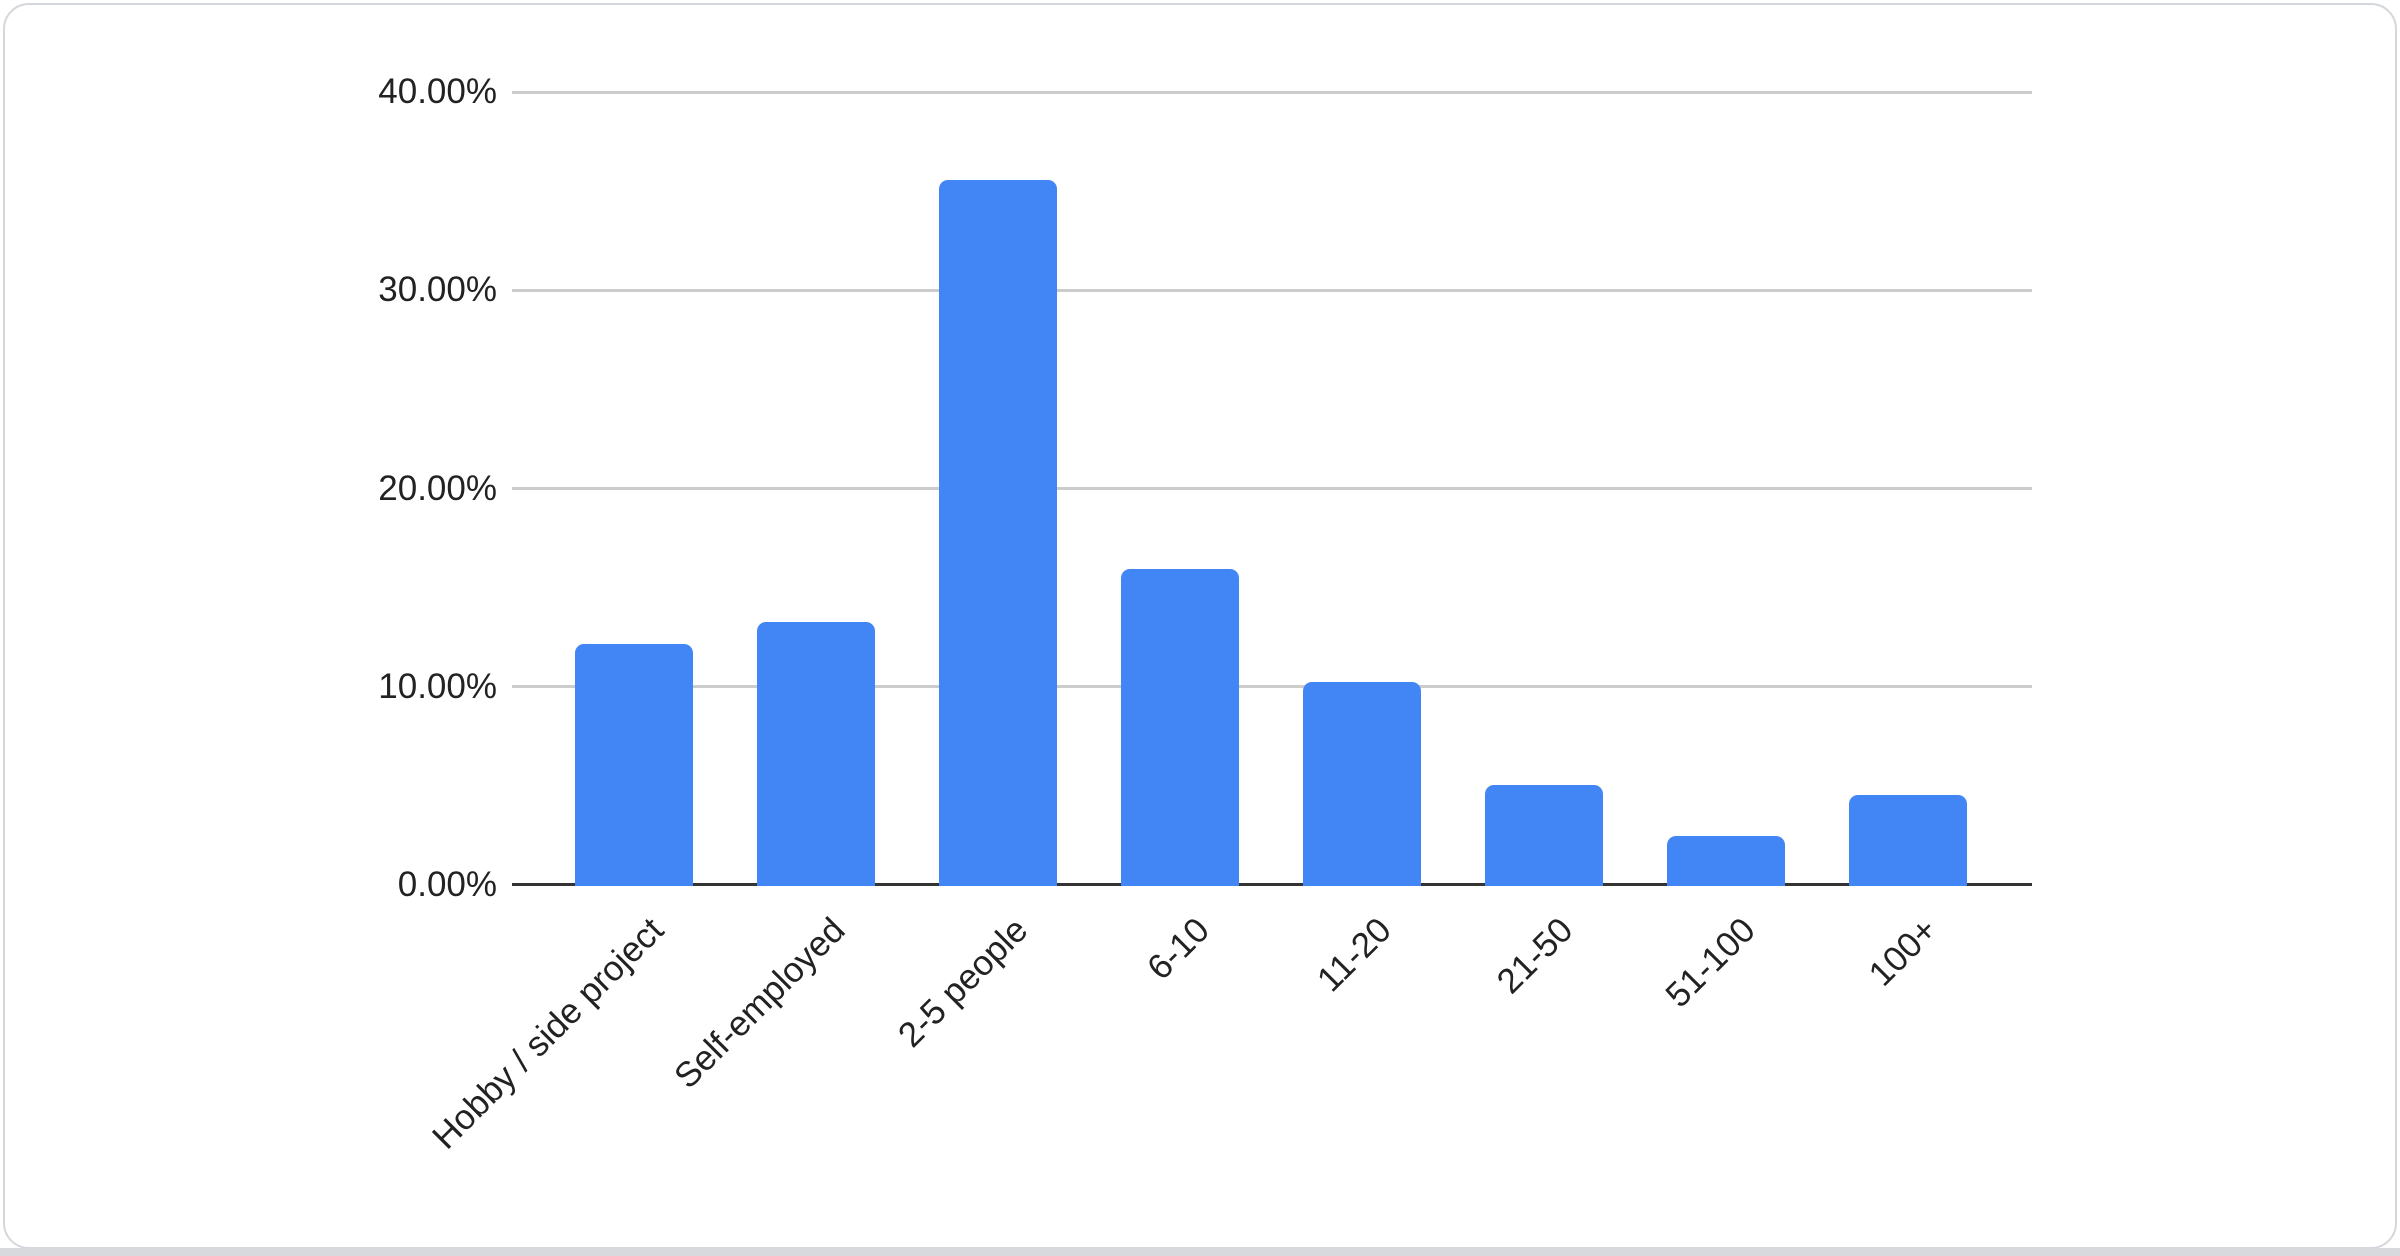  Describe the element at coordinates (447, 884) in the screenshot. I see `y-tick-label-0: 0.00%` at that location.